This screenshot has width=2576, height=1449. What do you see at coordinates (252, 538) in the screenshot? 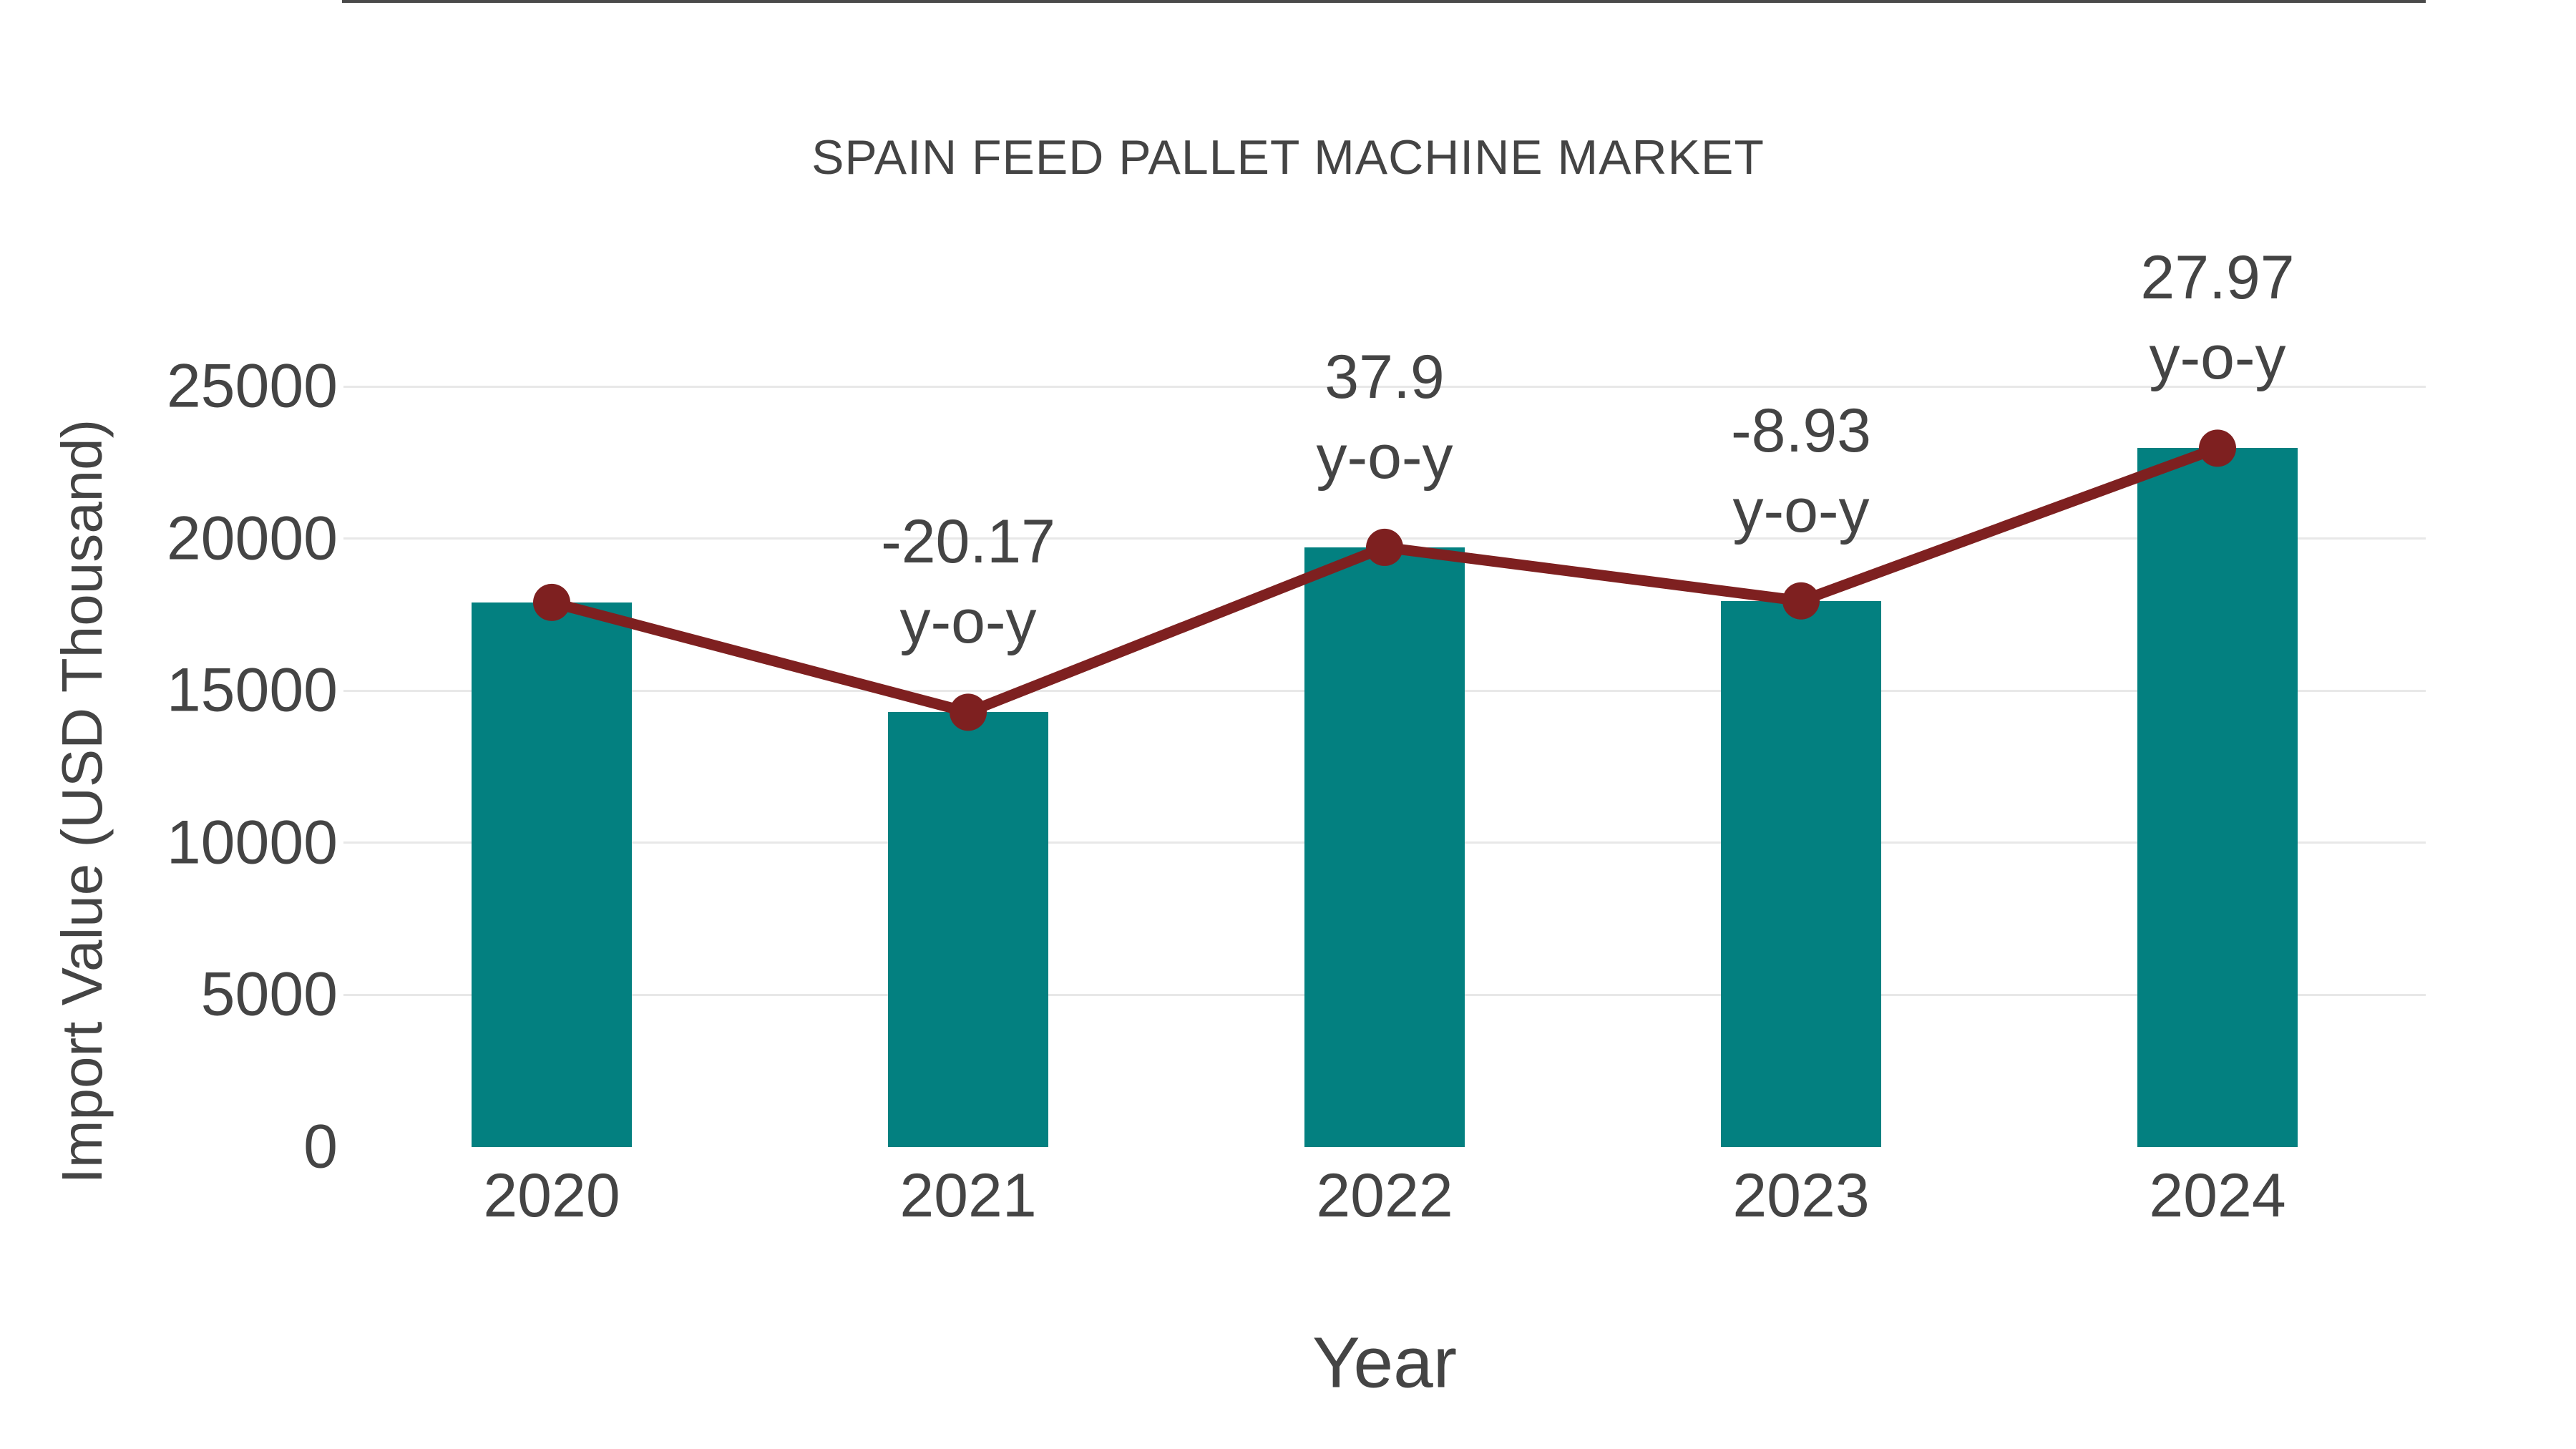
I see `y-tick-label: 20000` at bounding box center [252, 538].